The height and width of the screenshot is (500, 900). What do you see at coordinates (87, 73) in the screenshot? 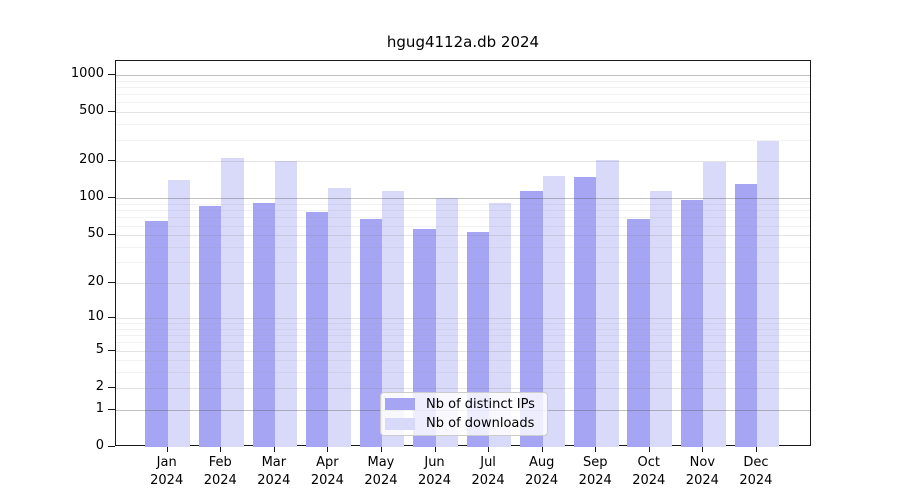
I see `y-tick-label-1000: 1000` at bounding box center [87, 73].